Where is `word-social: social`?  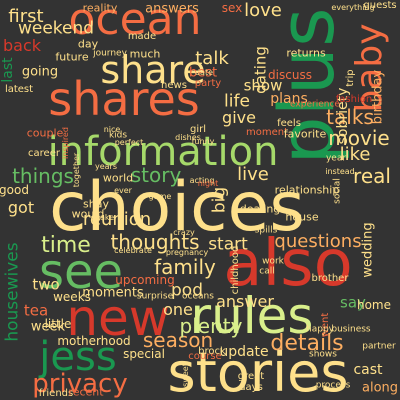 word-social: social is located at coordinates (337, 191).